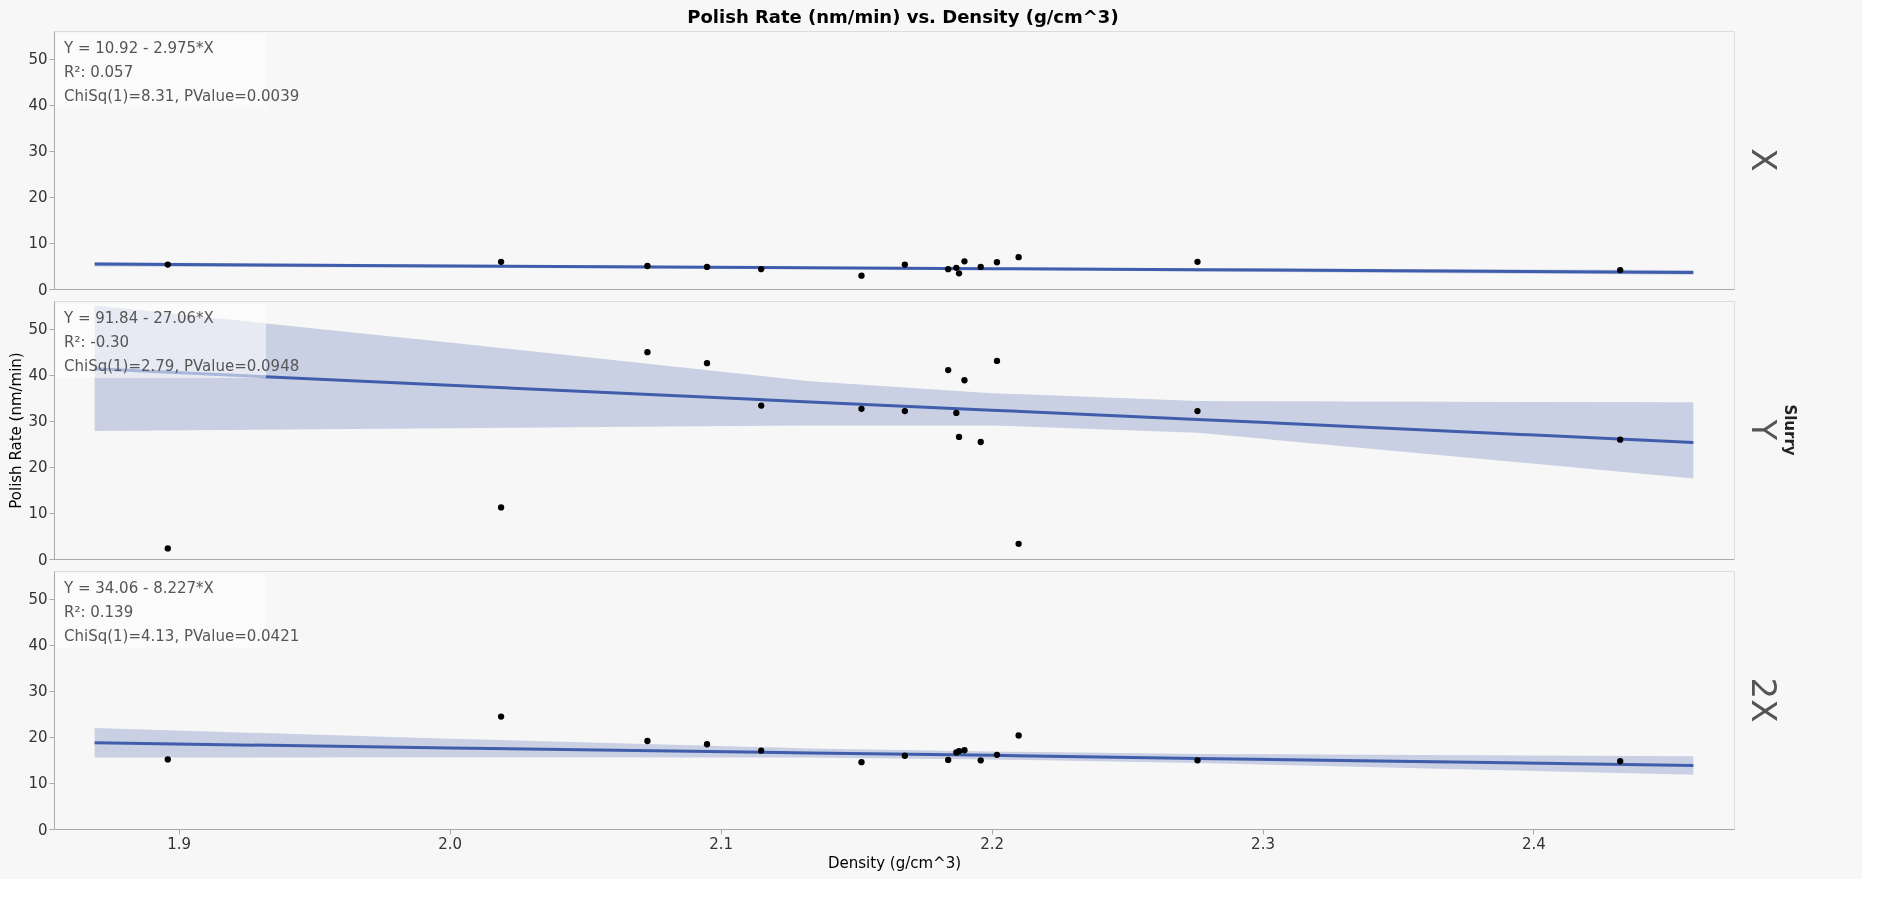  What do you see at coordinates (1263, 843) in the screenshot?
I see `x-tick-label: 2.3` at bounding box center [1263, 843].